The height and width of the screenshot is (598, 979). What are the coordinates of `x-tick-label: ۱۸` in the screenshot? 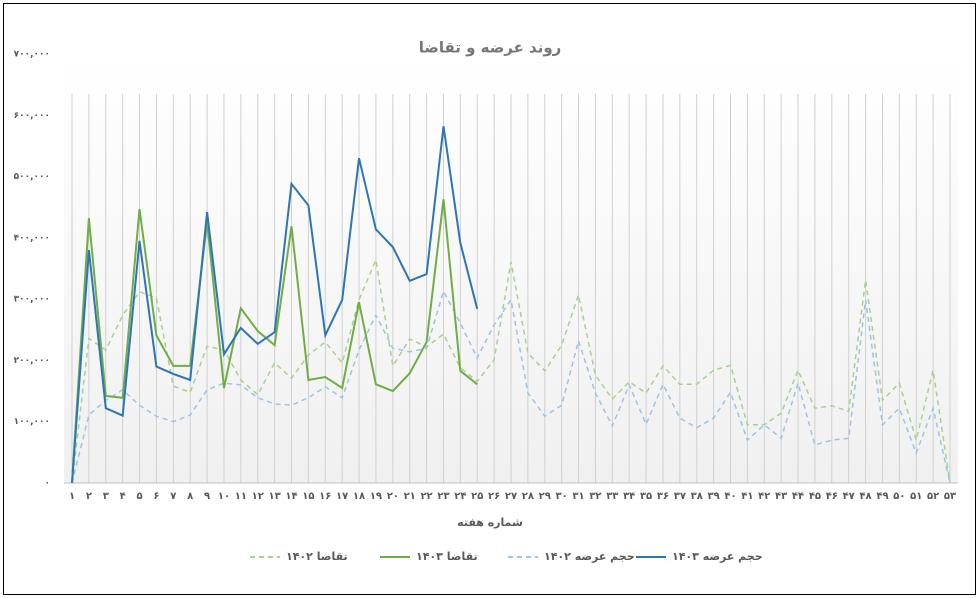 It's located at (359, 496).